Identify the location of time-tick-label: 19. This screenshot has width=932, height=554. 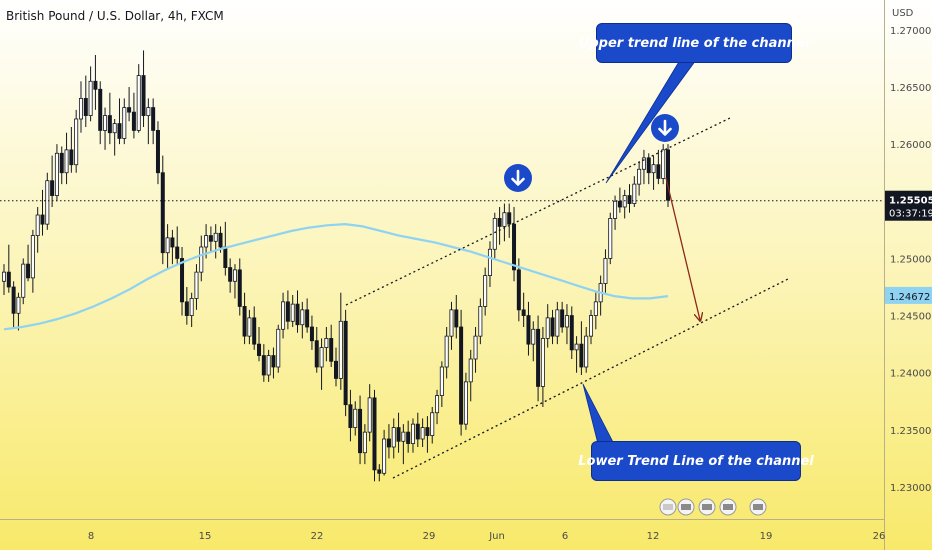
(766, 536).